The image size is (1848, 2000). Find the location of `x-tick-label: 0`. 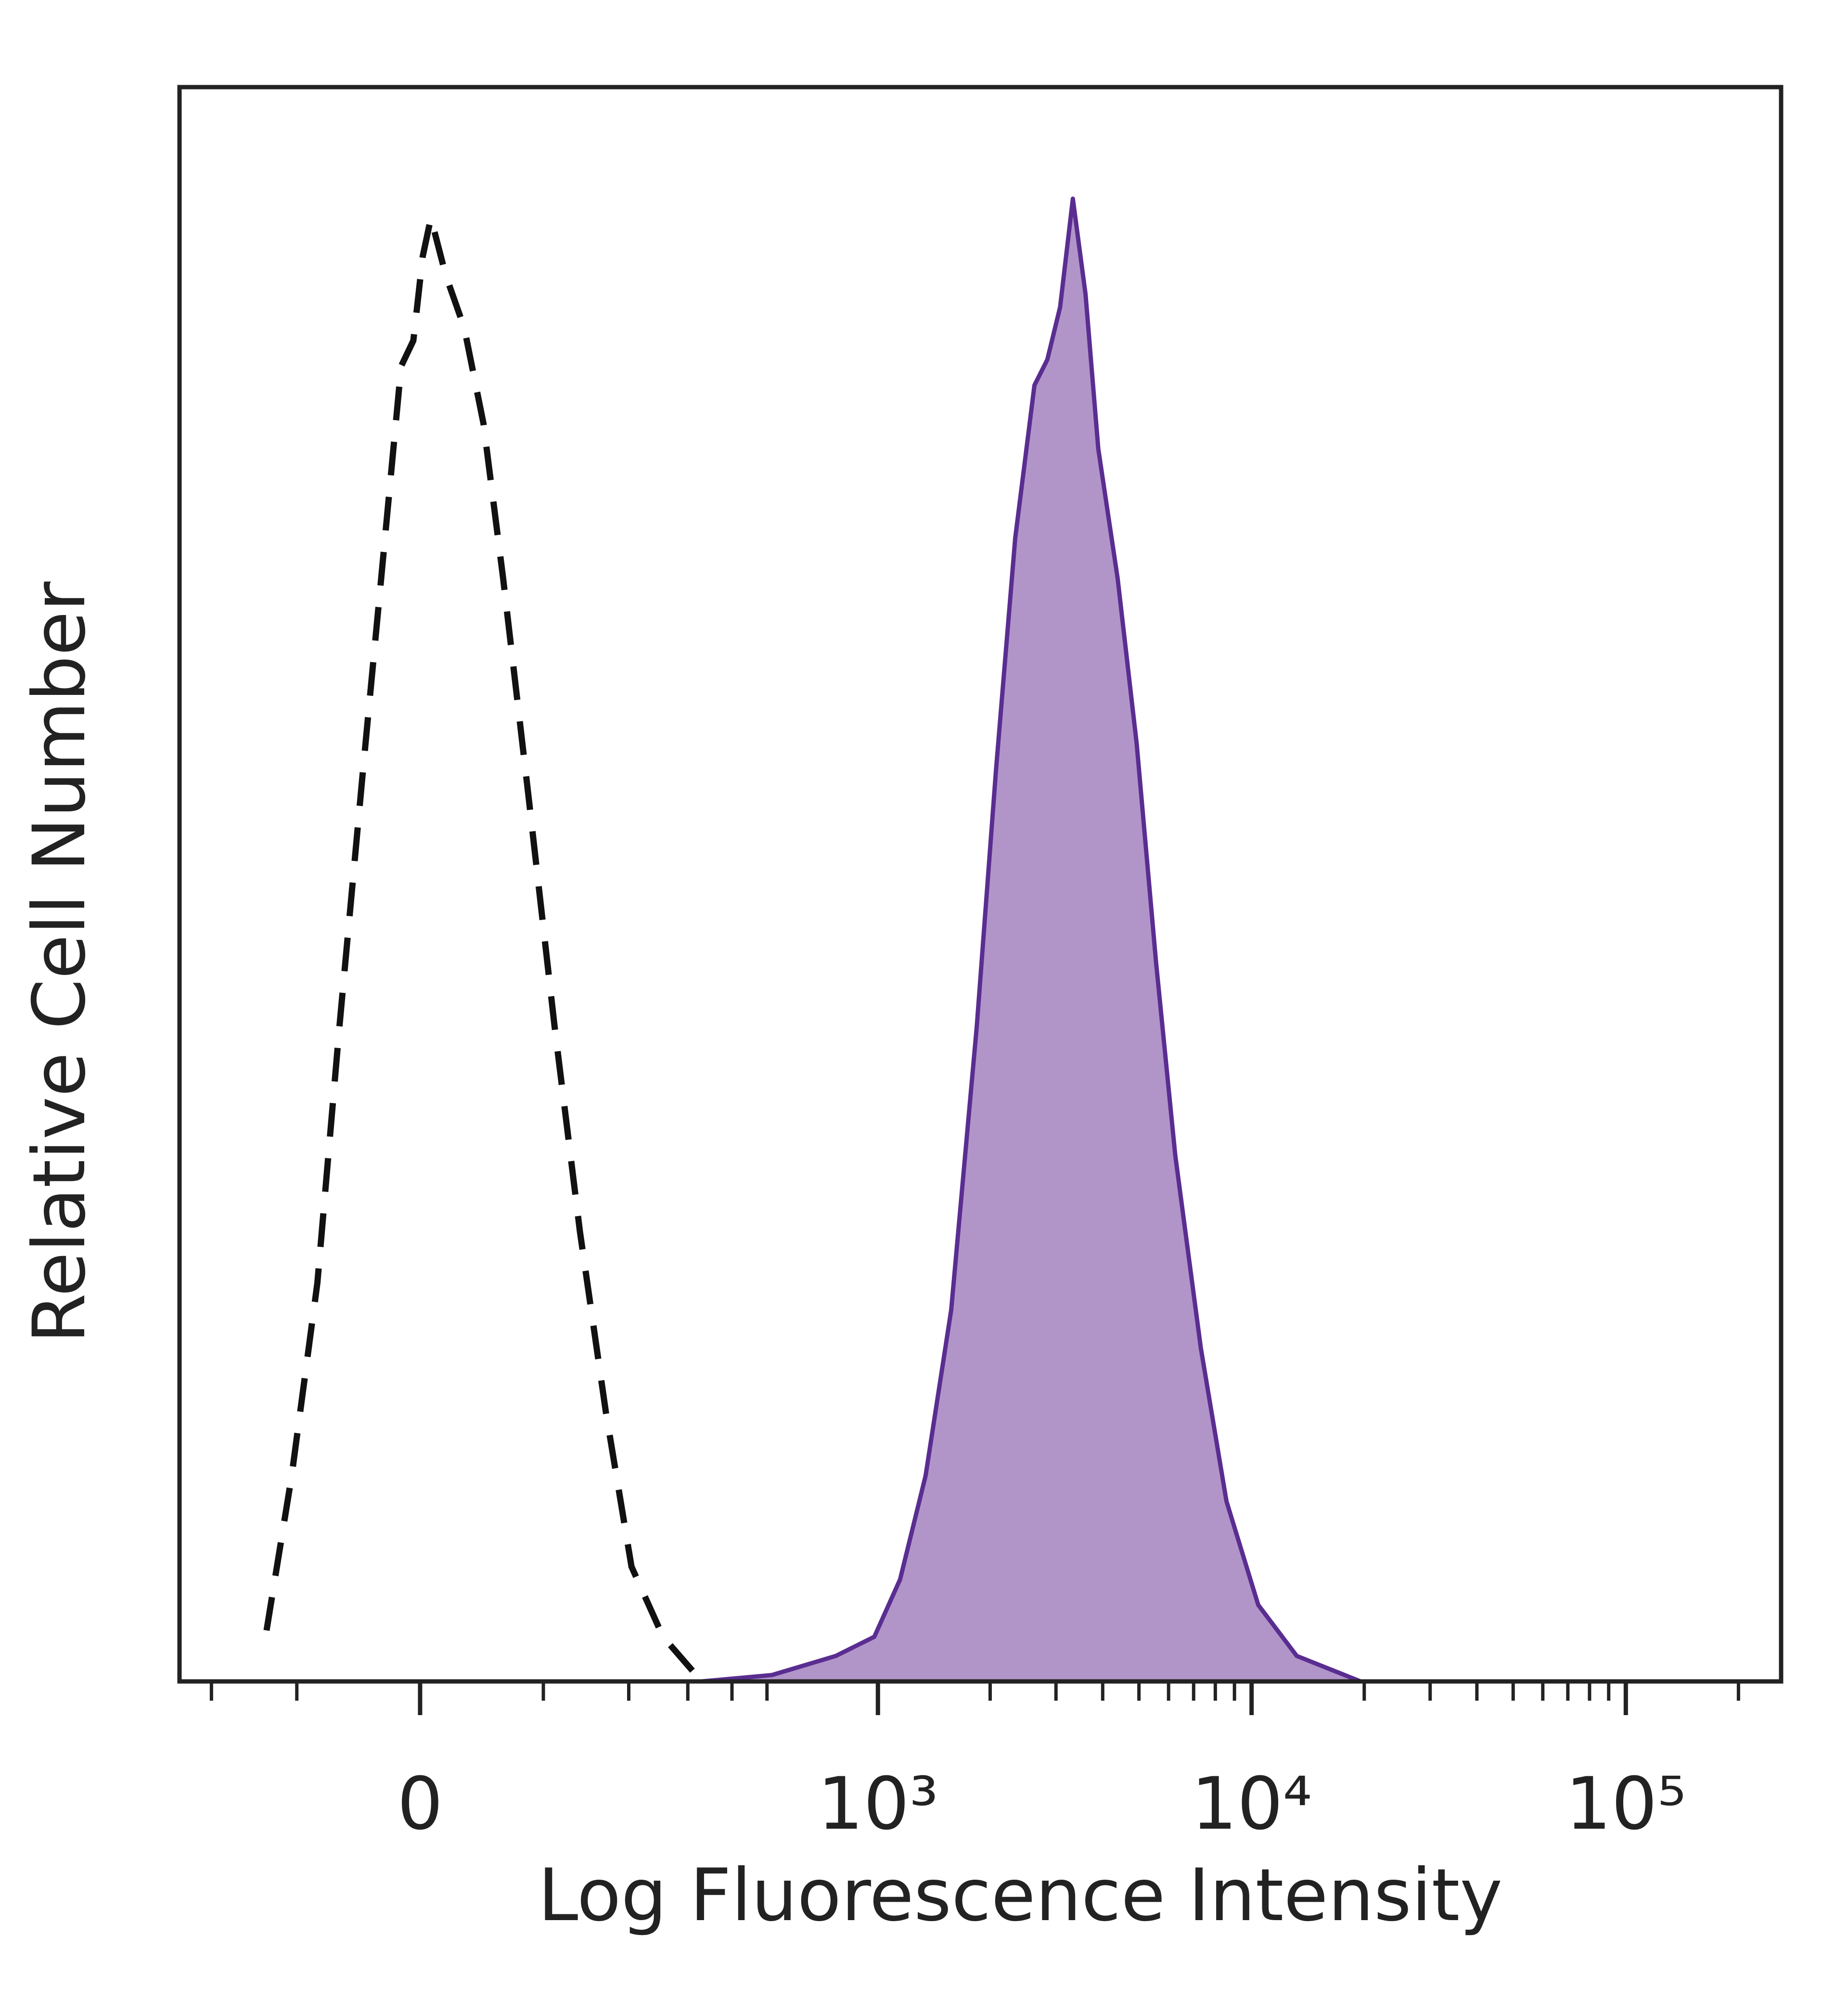

x-tick-label: 0 is located at coordinates (420, 1804).